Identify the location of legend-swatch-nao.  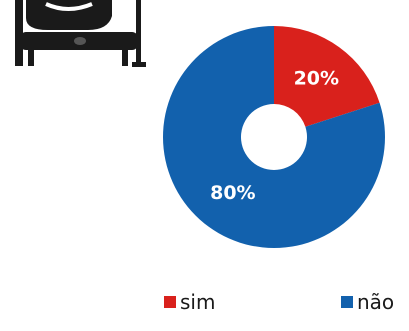
(347, 302).